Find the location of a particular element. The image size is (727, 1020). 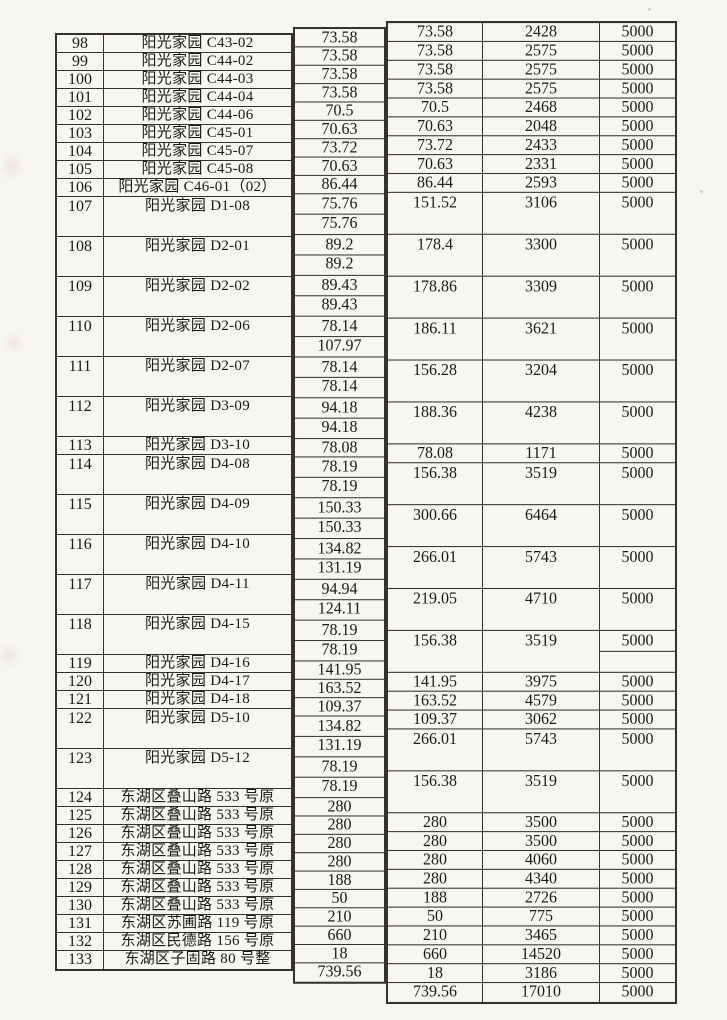

table-row: 300.66 6464 5000 is located at coordinates (531, 526).